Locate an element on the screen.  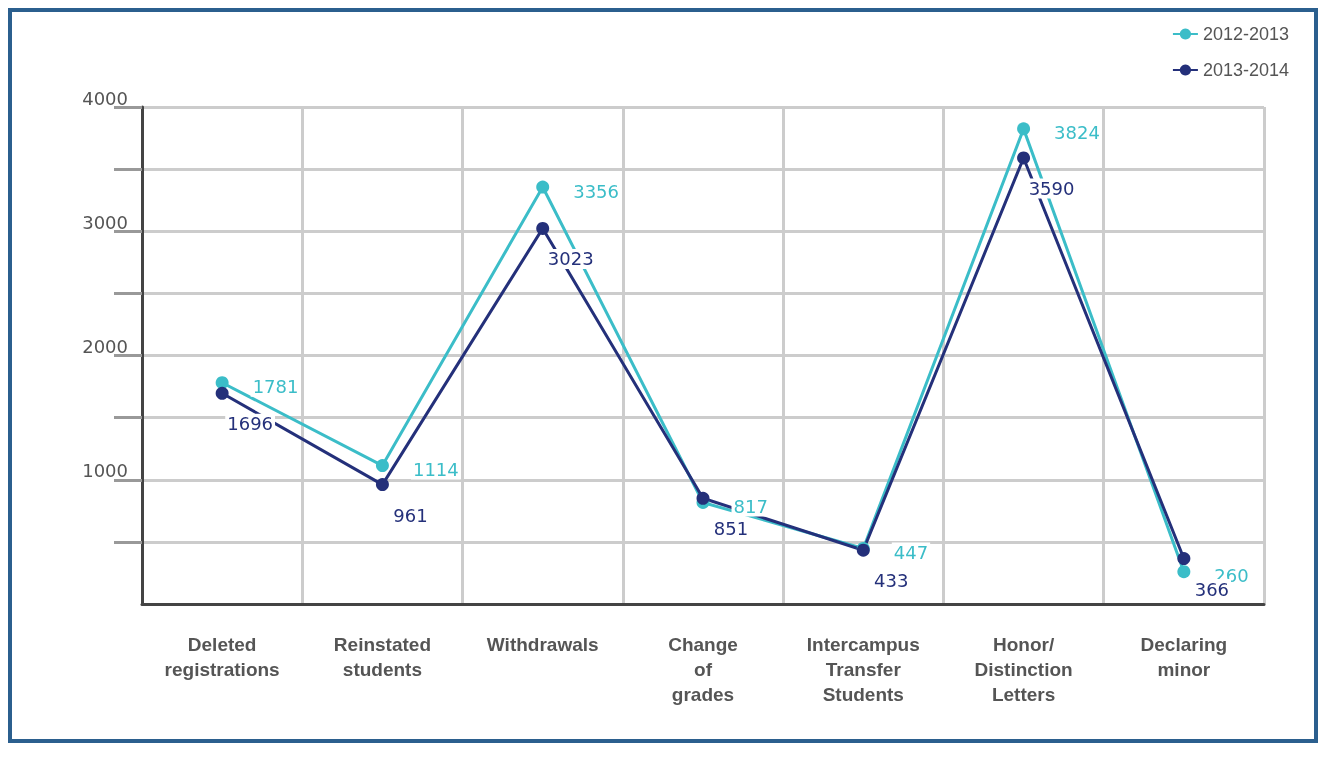
x-tick-label: Intercampus Transfer Students is located at coordinates (863, 669).